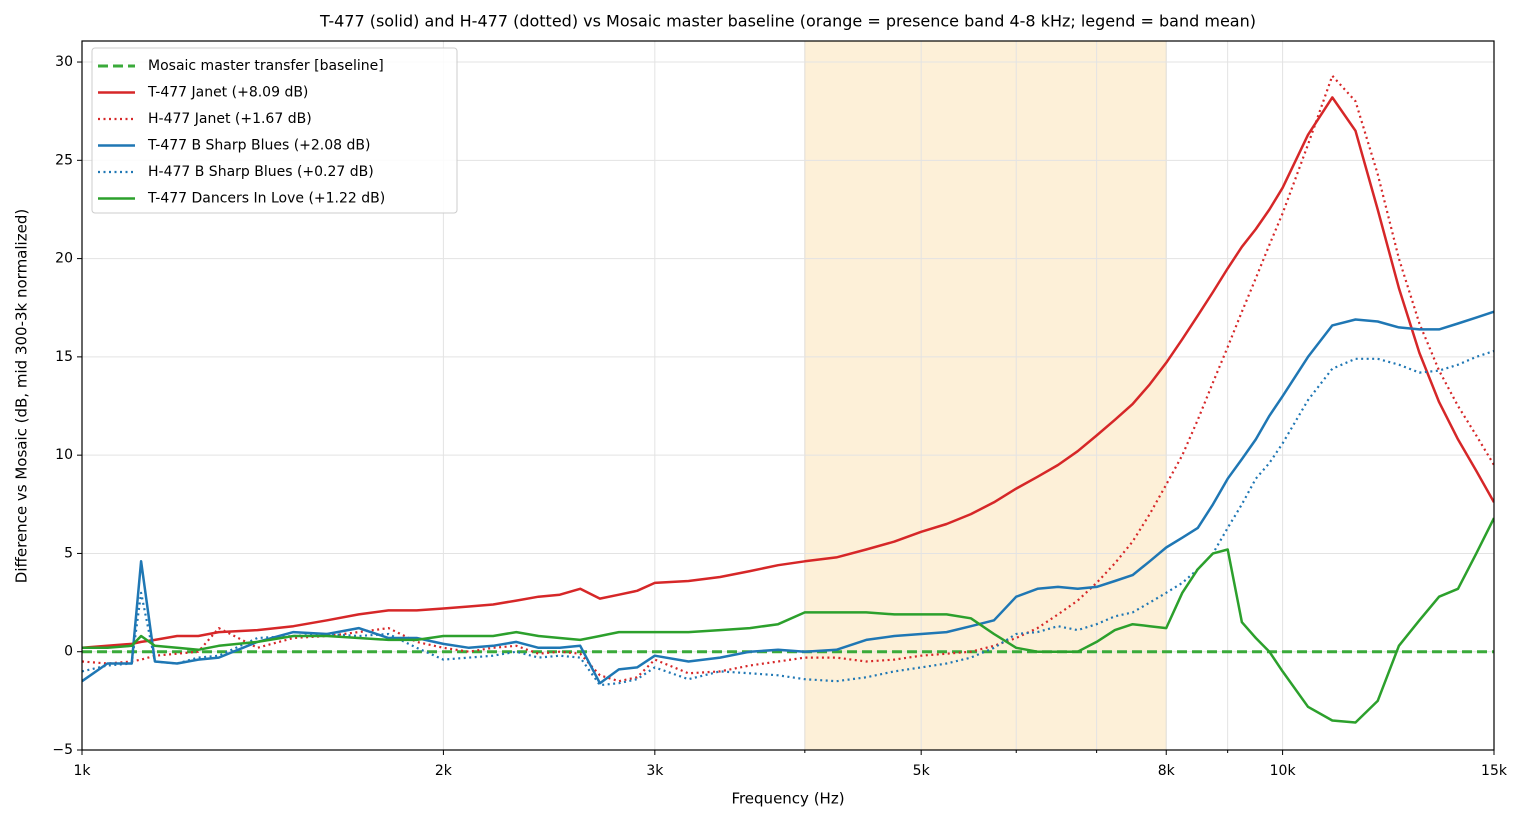  What do you see at coordinates (1167, 771) in the screenshot?
I see `x-tick-label: 8k` at bounding box center [1167, 771].